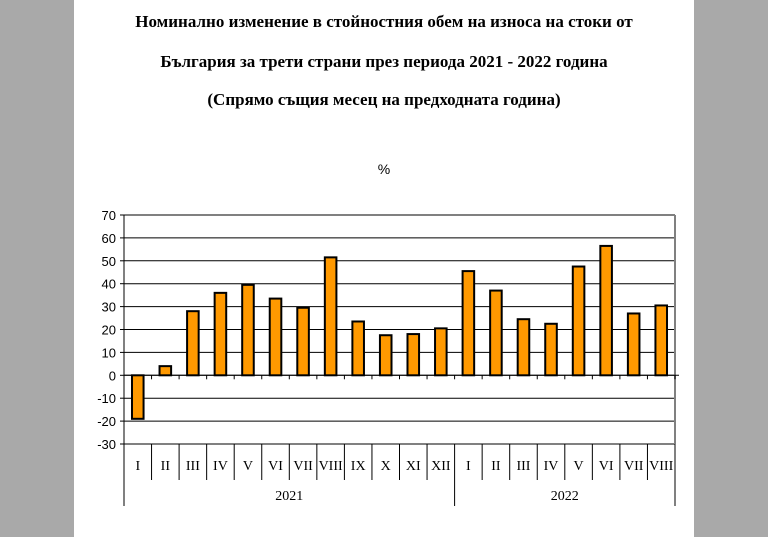  What do you see at coordinates (109, 307) in the screenshot?
I see `y-tick-label: 30` at bounding box center [109, 307].